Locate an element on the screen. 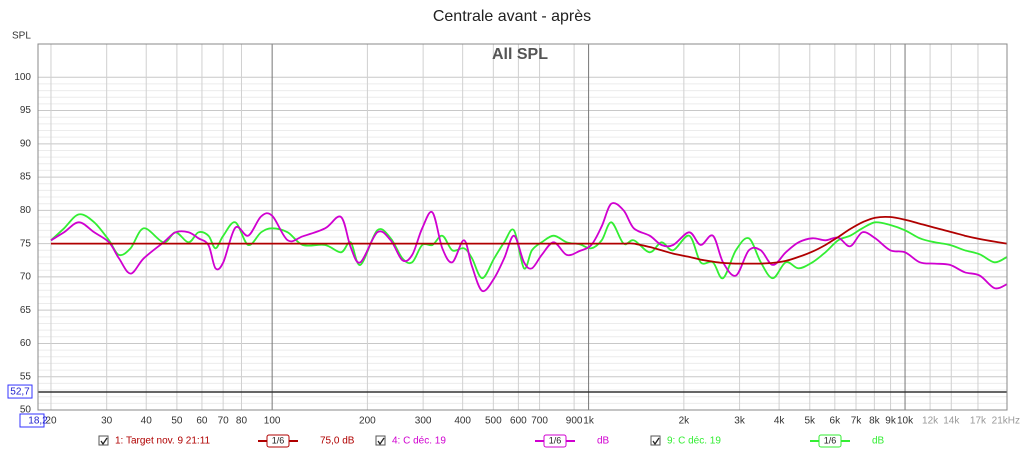 This screenshot has height=457, width=1024. y-tick-label: 100 is located at coordinates (22, 77).